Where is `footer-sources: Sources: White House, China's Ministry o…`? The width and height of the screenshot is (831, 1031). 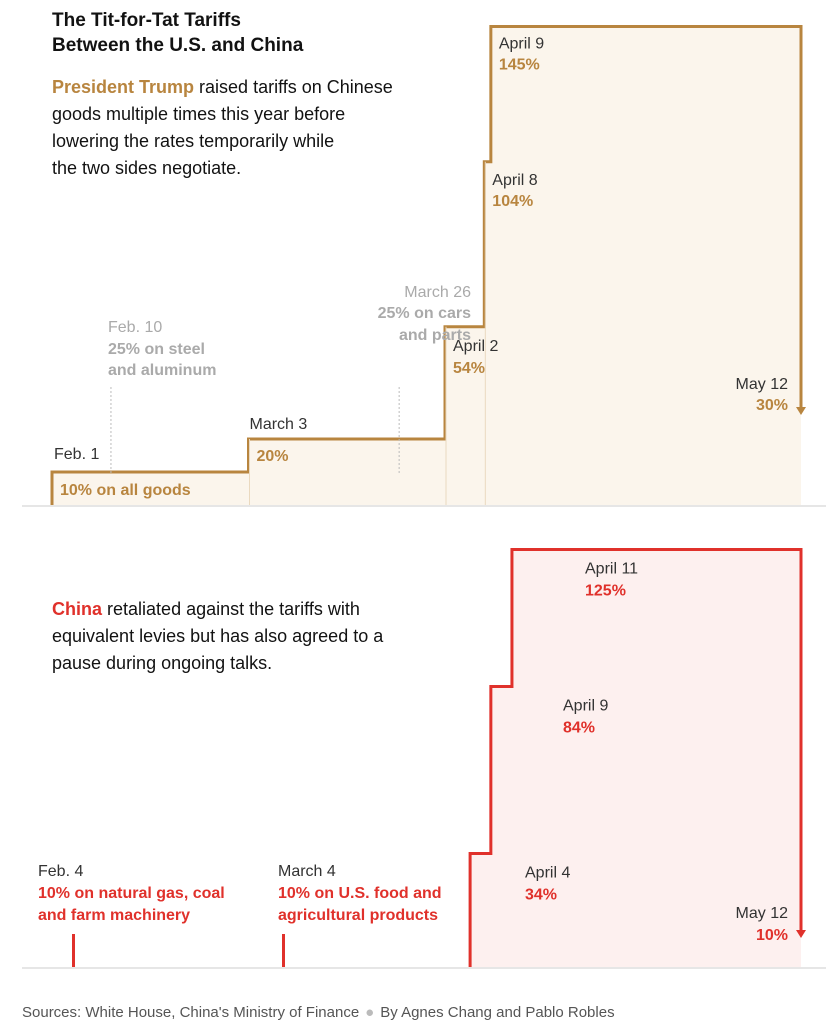 footer-sources: Sources: White House, China's Ministry o… is located at coordinates (191, 1012).